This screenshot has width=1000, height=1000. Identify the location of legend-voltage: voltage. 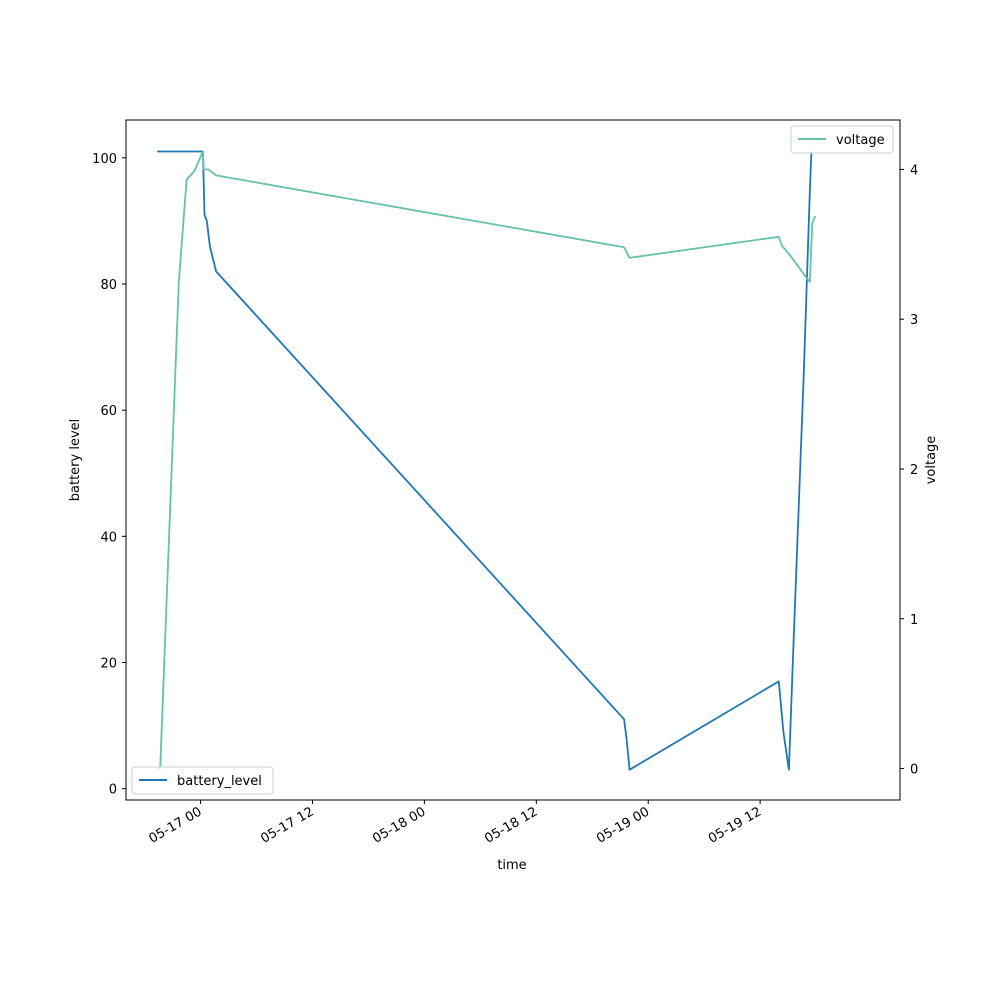
(842, 139).